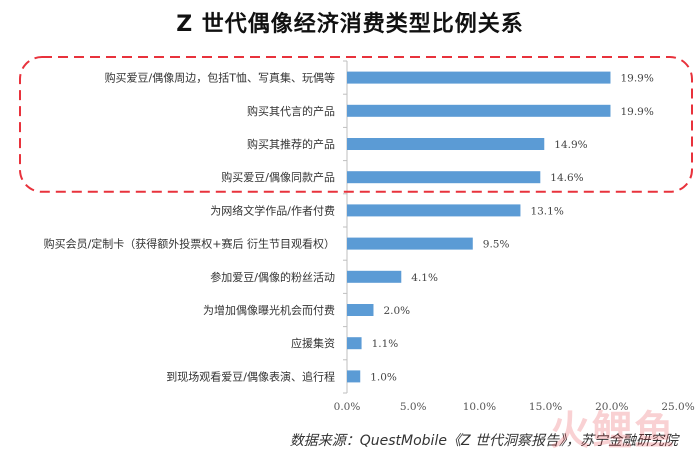  What do you see at coordinates (272, 277) in the screenshot?
I see `category-label: 参加爱豆/偶像的粉丝活动` at bounding box center [272, 277].